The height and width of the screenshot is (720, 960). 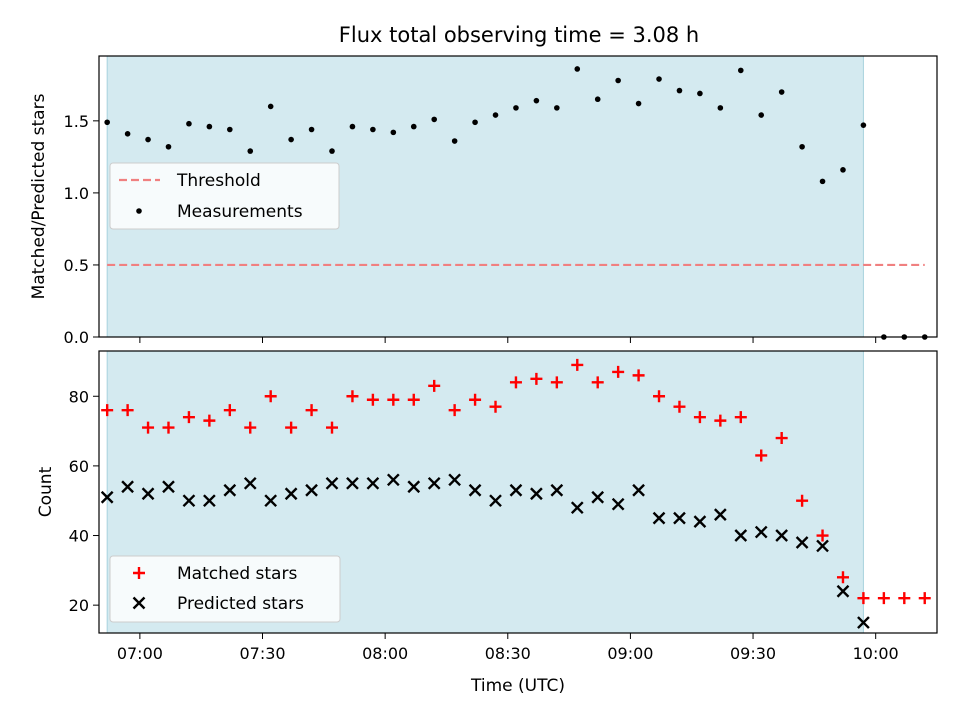 What do you see at coordinates (630, 653) in the screenshot?
I see `x-tick-label: 09:00` at bounding box center [630, 653].